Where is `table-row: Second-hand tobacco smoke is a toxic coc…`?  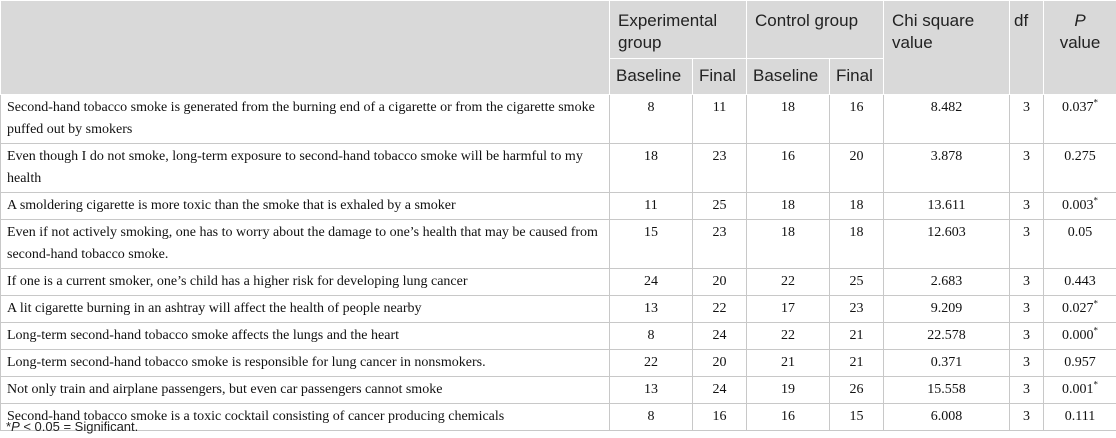 table-row: Second-hand tobacco smoke is a toxic coc… is located at coordinates (558, 417).